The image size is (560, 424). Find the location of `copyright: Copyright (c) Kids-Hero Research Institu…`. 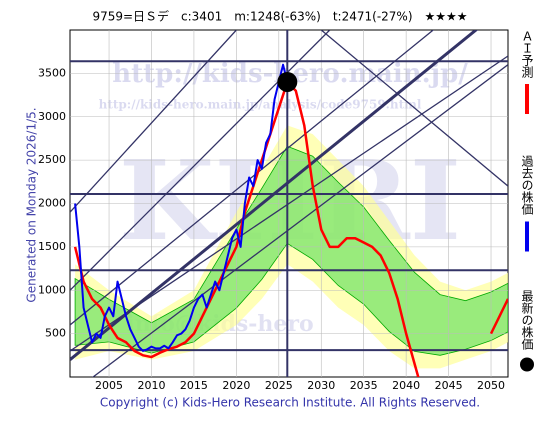

copyright: Copyright (c) Kids-Hero Research Institu… is located at coordinates (290, 403).